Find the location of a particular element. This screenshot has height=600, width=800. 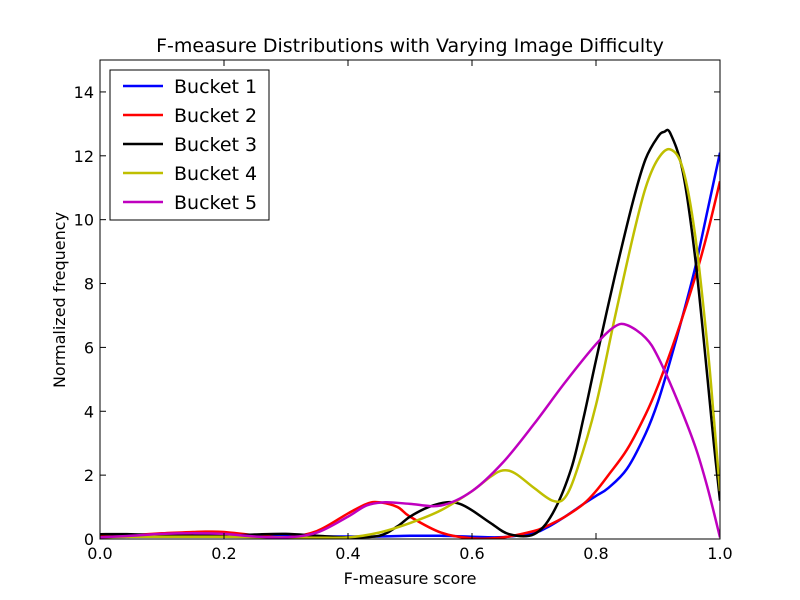

y-tick-label: 12 is located at coordinates (84, 156).